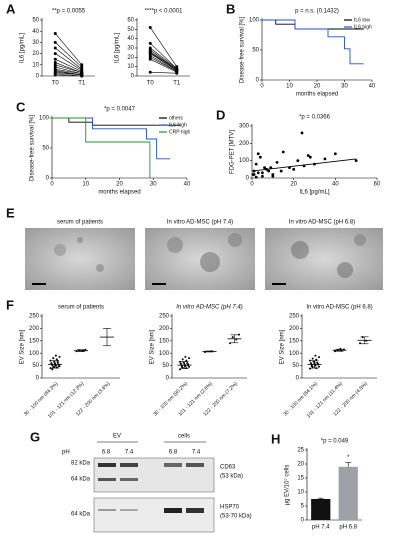 This screenshot has height=550, width=401. I want to click on y-tick-label: 150, so click(164, 341).